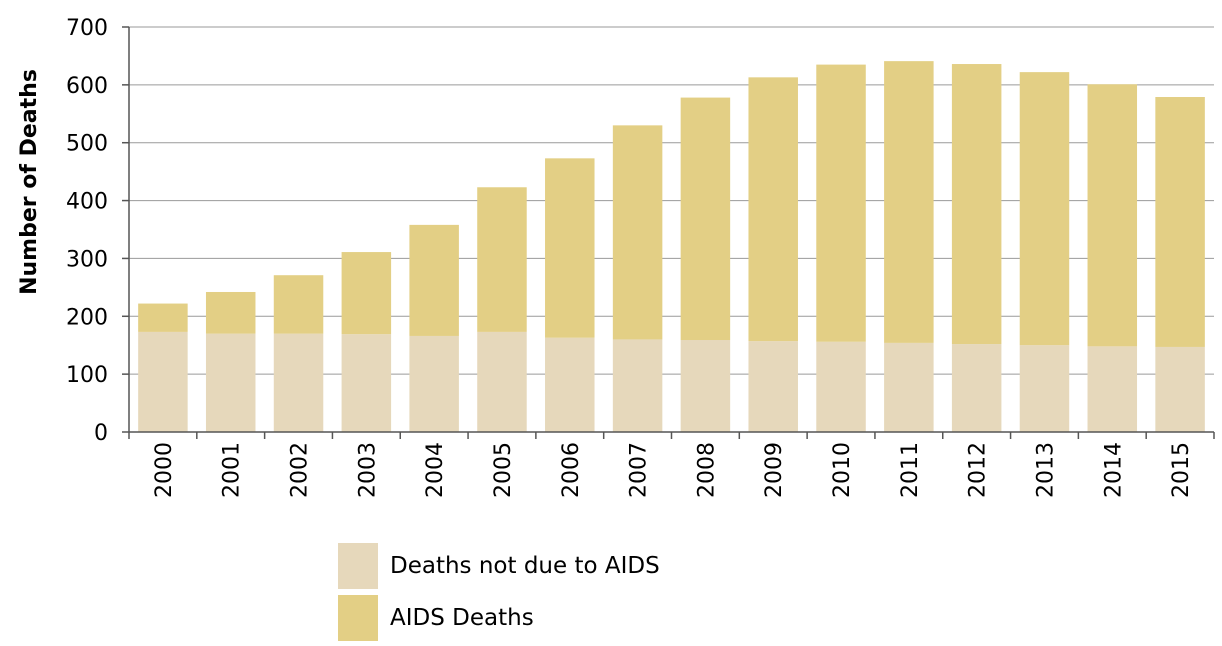 This screenshot has height=646, width=1222. I want to click on legend-swatch-non-aids, so click(358, 566).